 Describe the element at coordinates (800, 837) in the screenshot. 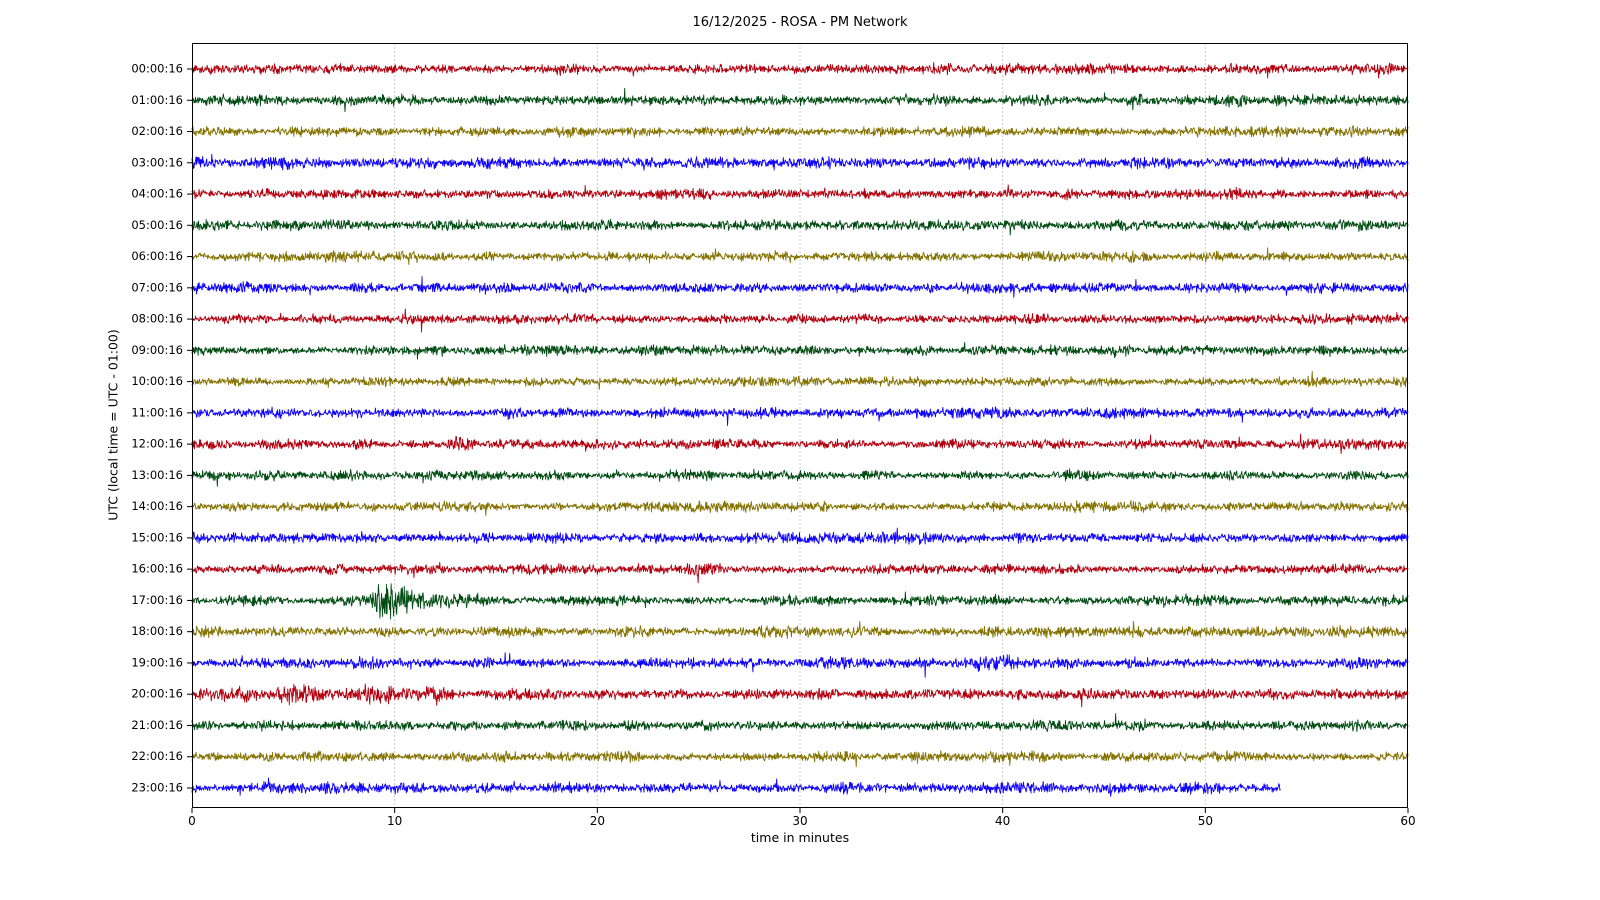

I see `x-axis-label: time in minutes` at that location.